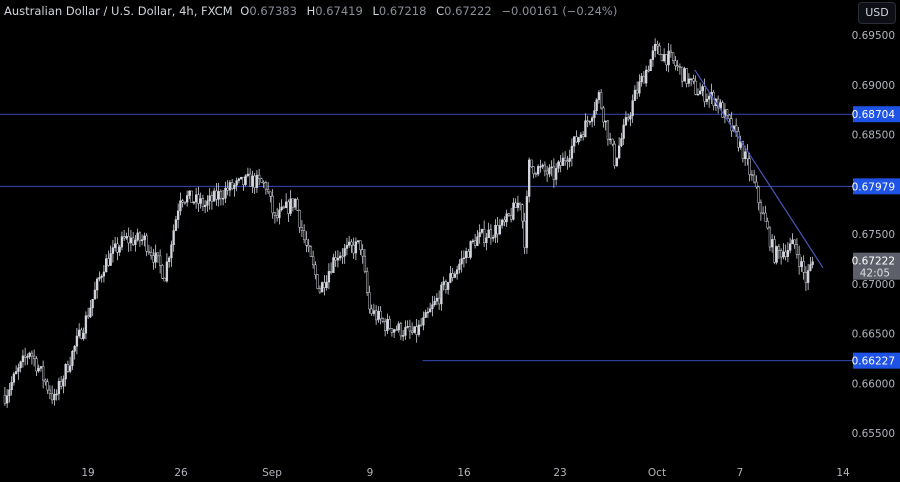 Image resolution: width=900 pixels, height=482 pixels. What do you see at coordinates (375, 11) in the screenshot?
I see `low-label: L` at bounding box center [375, 11].